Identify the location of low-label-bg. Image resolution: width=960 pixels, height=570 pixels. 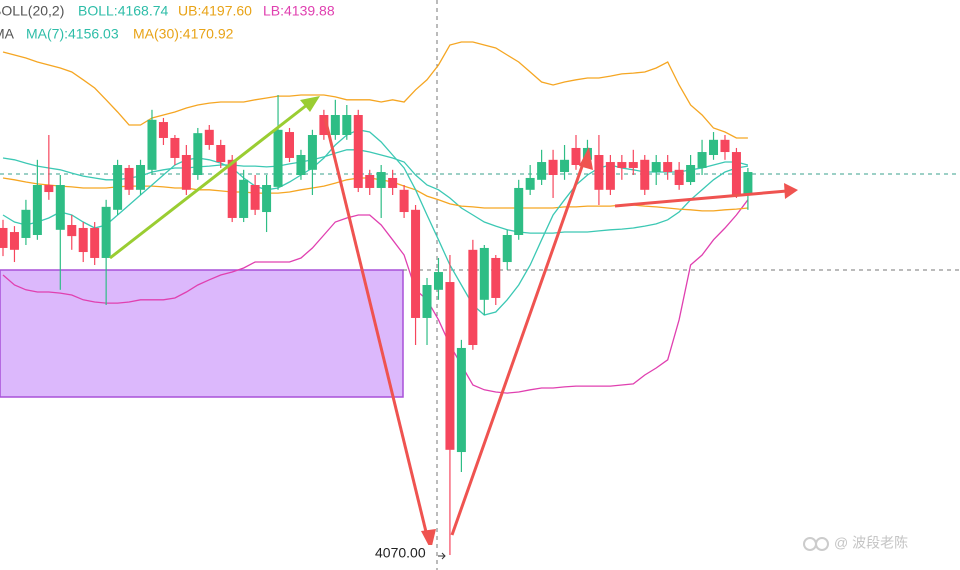
(403, 554).